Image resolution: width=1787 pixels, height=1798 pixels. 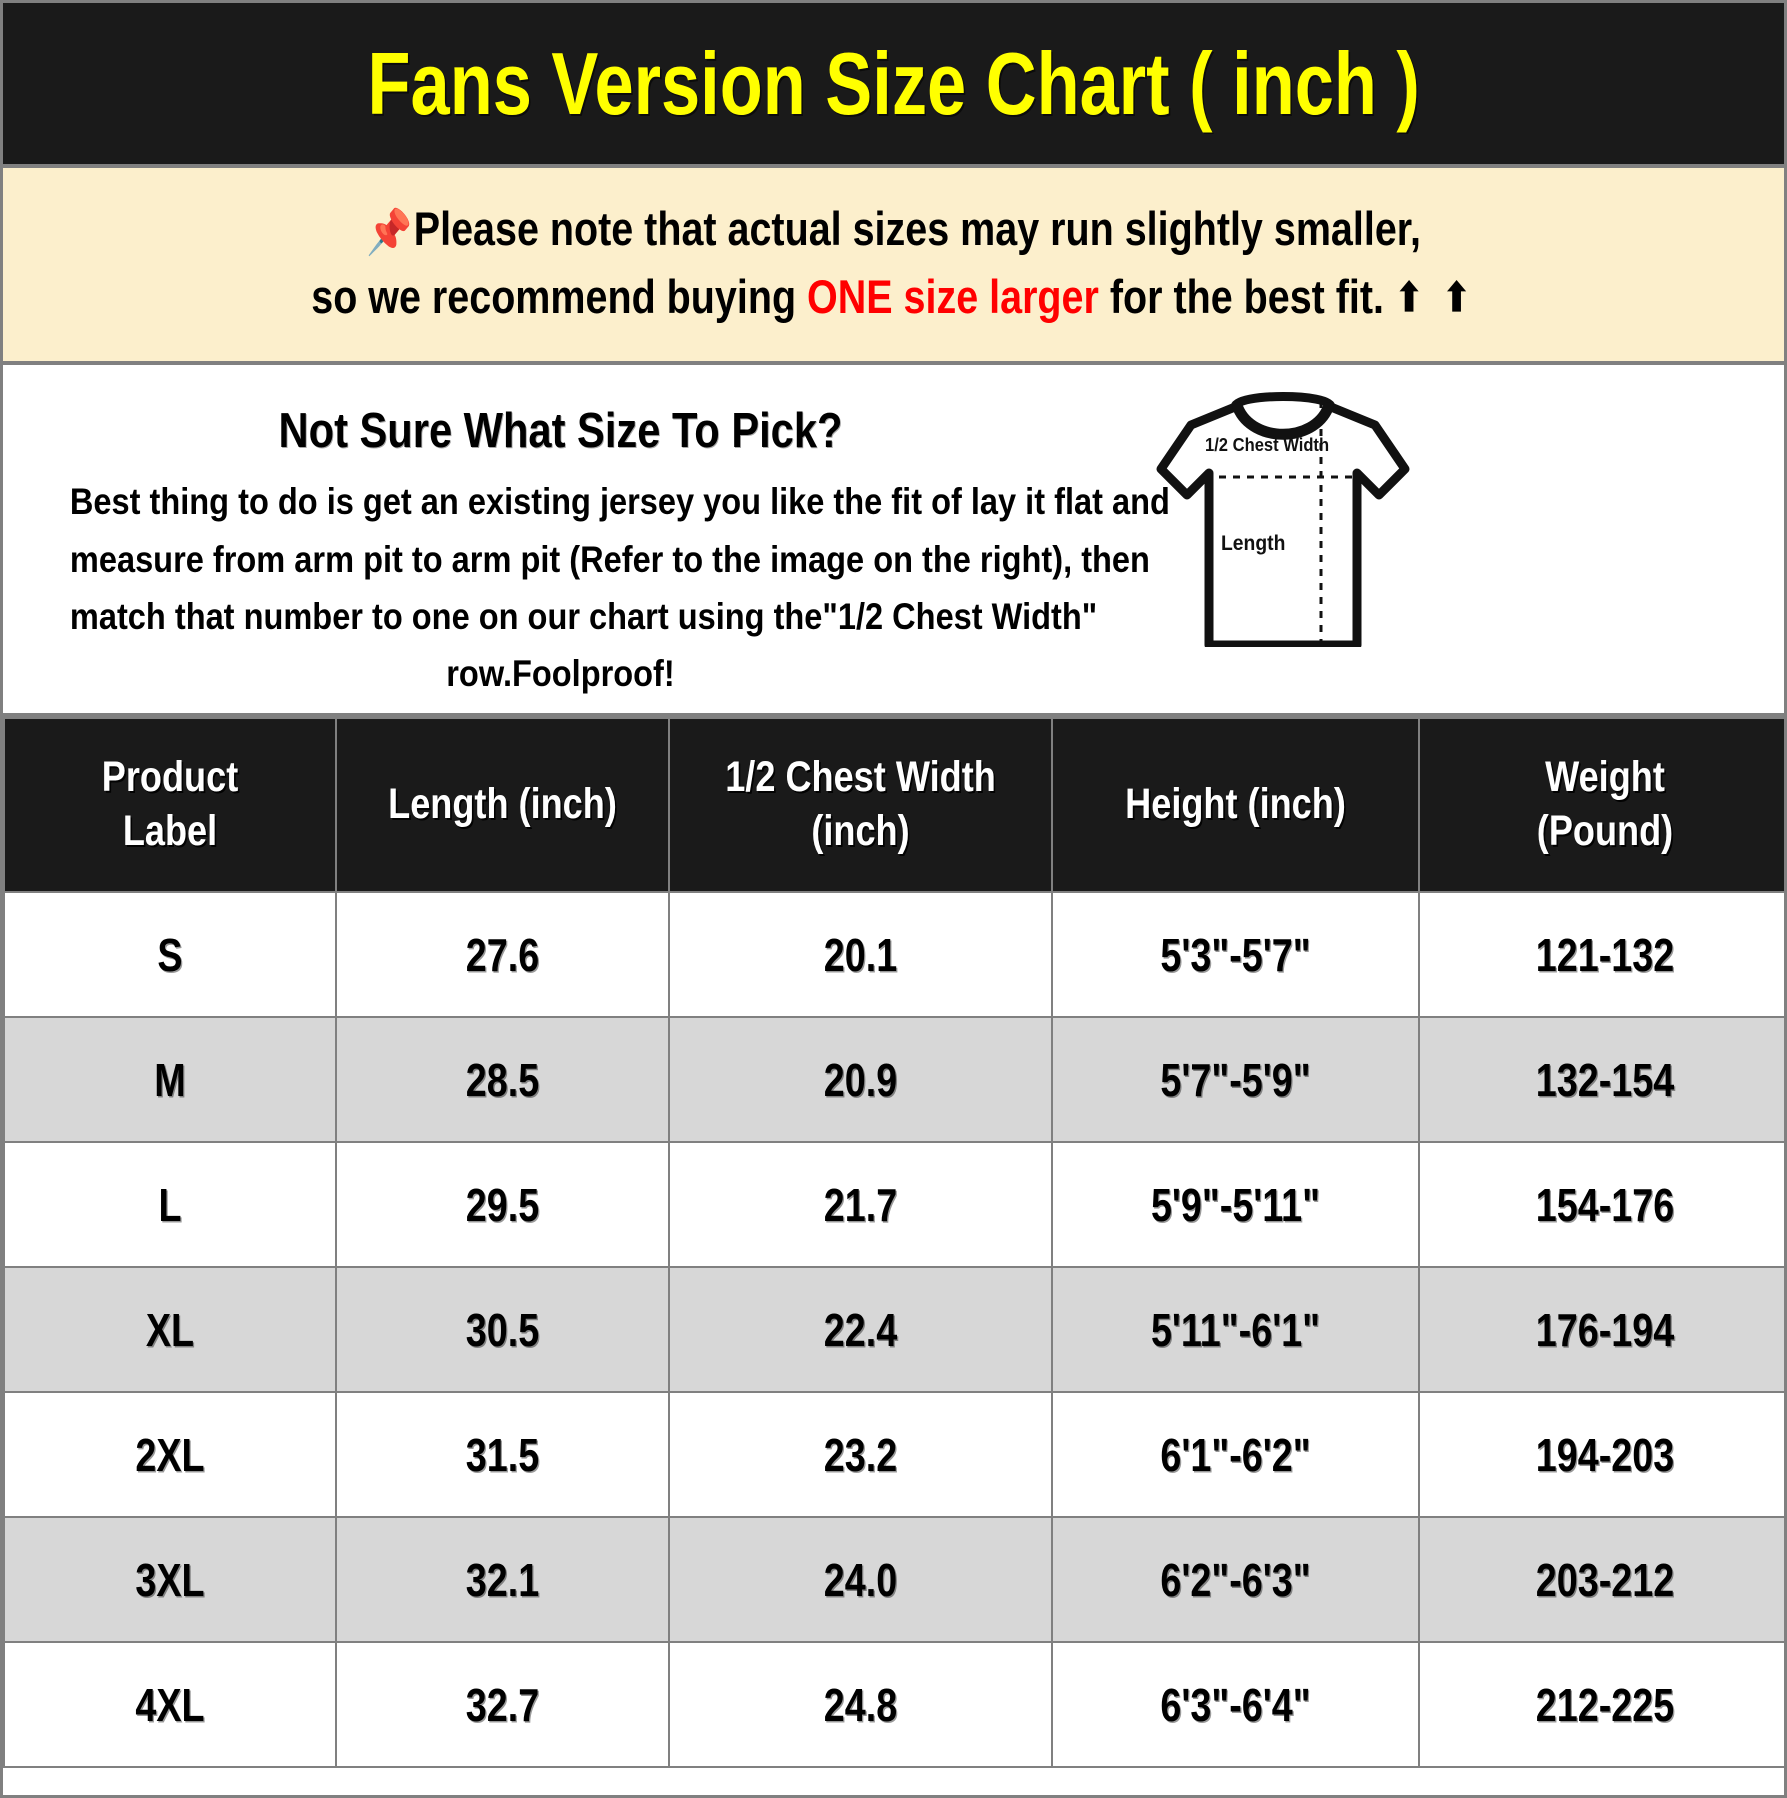 What do you see at coordinates (560, 431) in the screenshot?
I see `help-heading: Not Sure What Size To Pick?` at bounding box center [560, 431].